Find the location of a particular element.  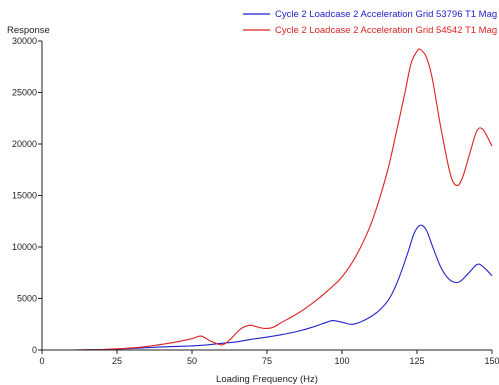

x-tick-label: 0 is located at coordinates (41, 361).